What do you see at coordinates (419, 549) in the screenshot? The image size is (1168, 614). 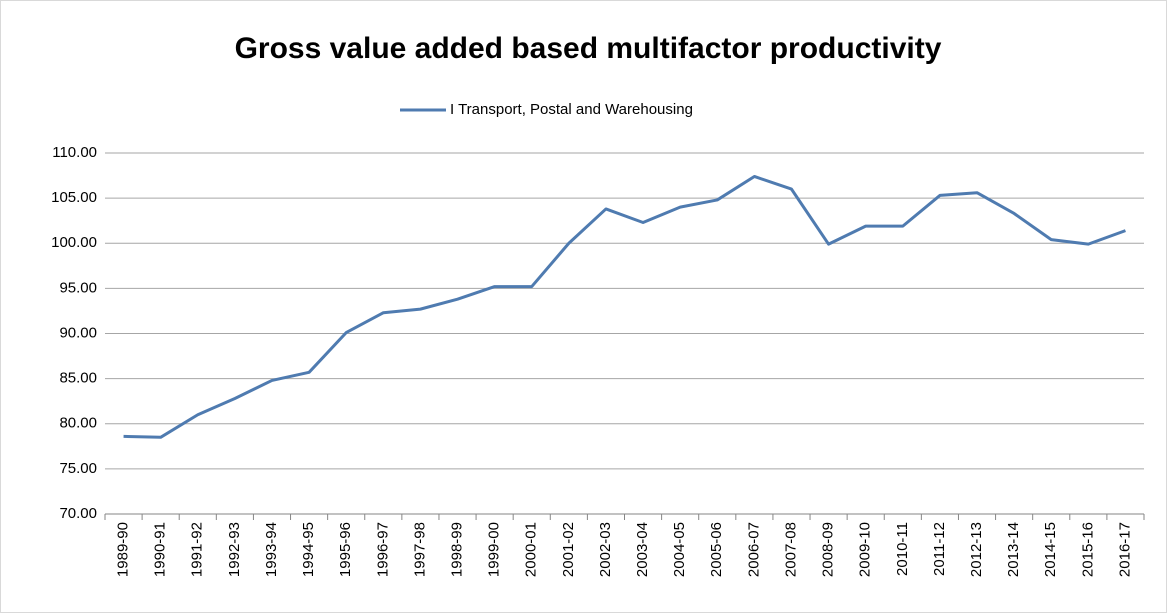 I see `x-tick-label: 1997-98` at bounding box center [419, 549].